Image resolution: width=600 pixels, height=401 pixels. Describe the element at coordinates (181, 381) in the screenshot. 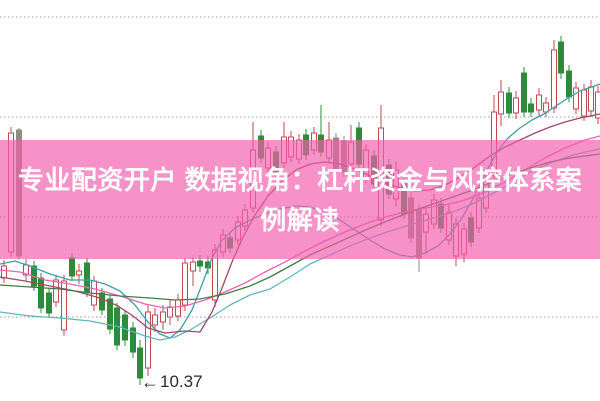

I see `low-price-value: 10.37` at that location.